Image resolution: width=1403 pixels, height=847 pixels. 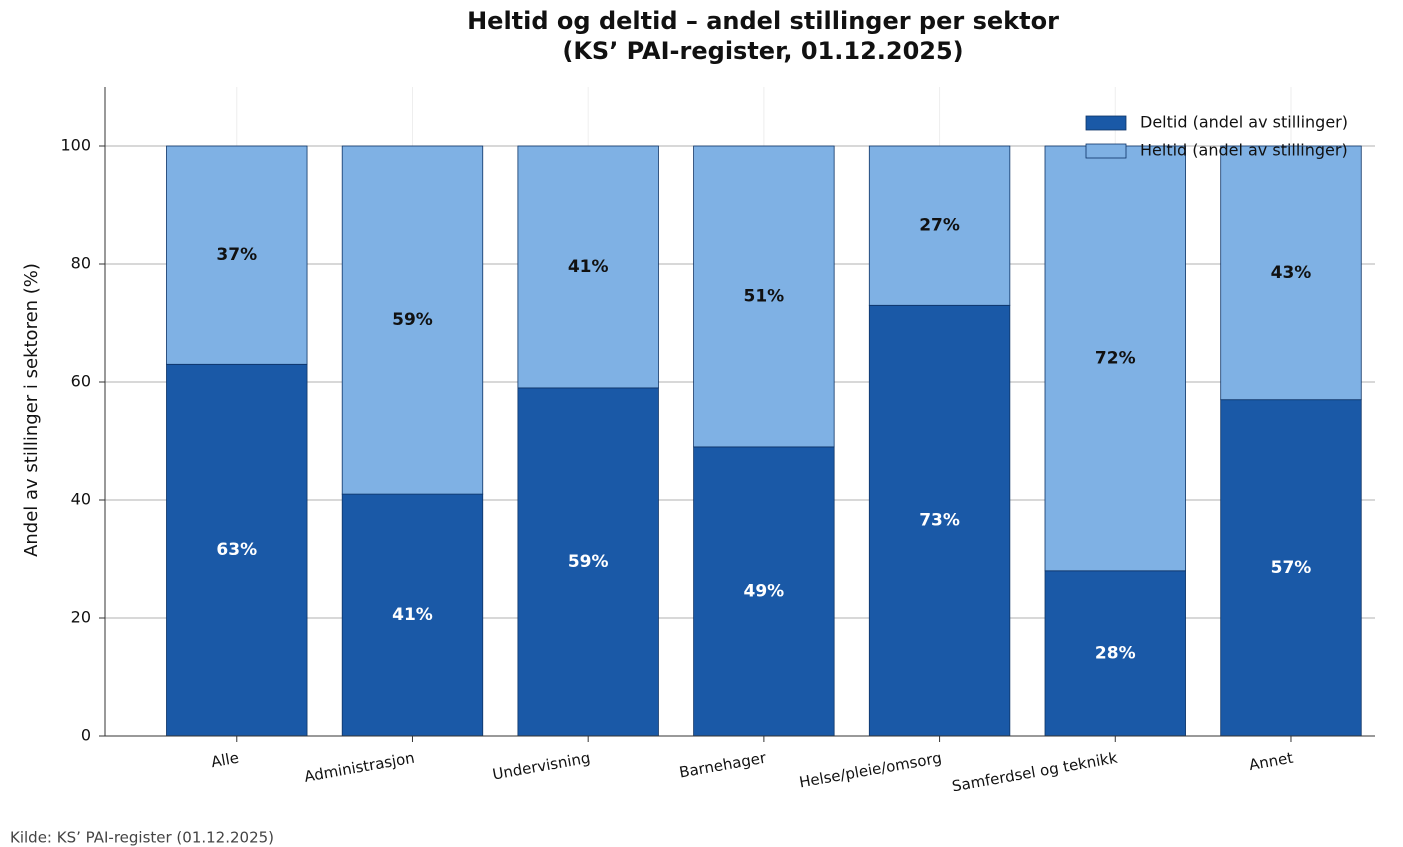 I want to click on data-label: 57%, so click(x=1291, y=568).